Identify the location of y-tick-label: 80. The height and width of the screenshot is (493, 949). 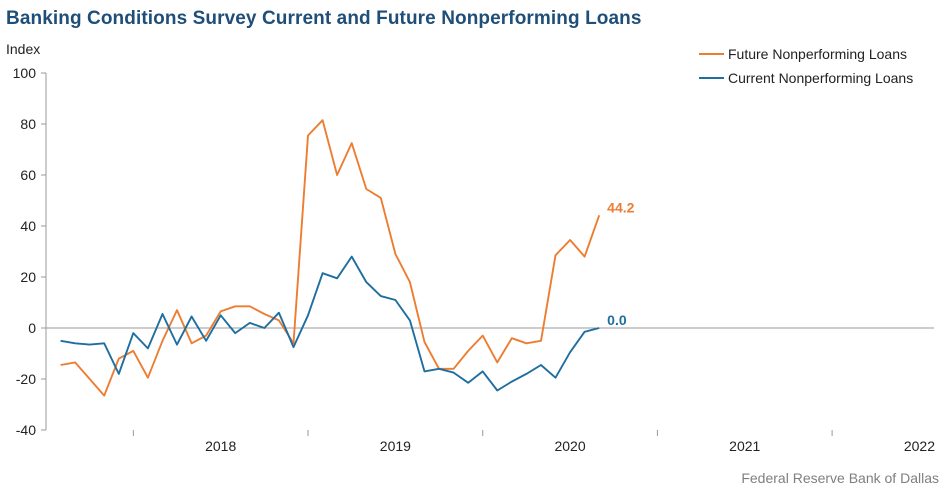
(28, 124).